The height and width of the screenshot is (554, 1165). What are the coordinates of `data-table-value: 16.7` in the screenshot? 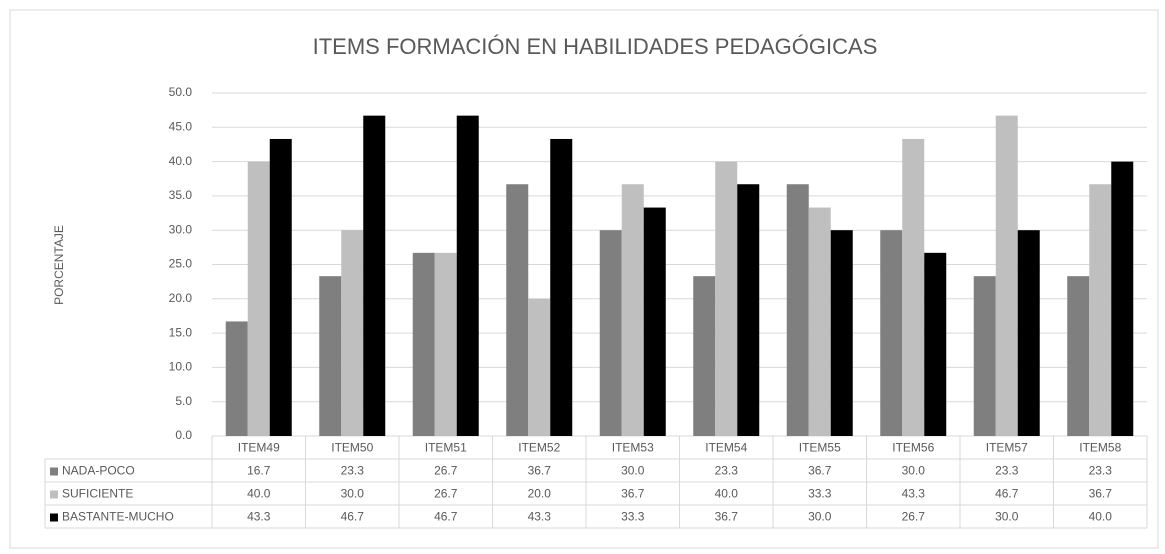 It's located at (259, 471).